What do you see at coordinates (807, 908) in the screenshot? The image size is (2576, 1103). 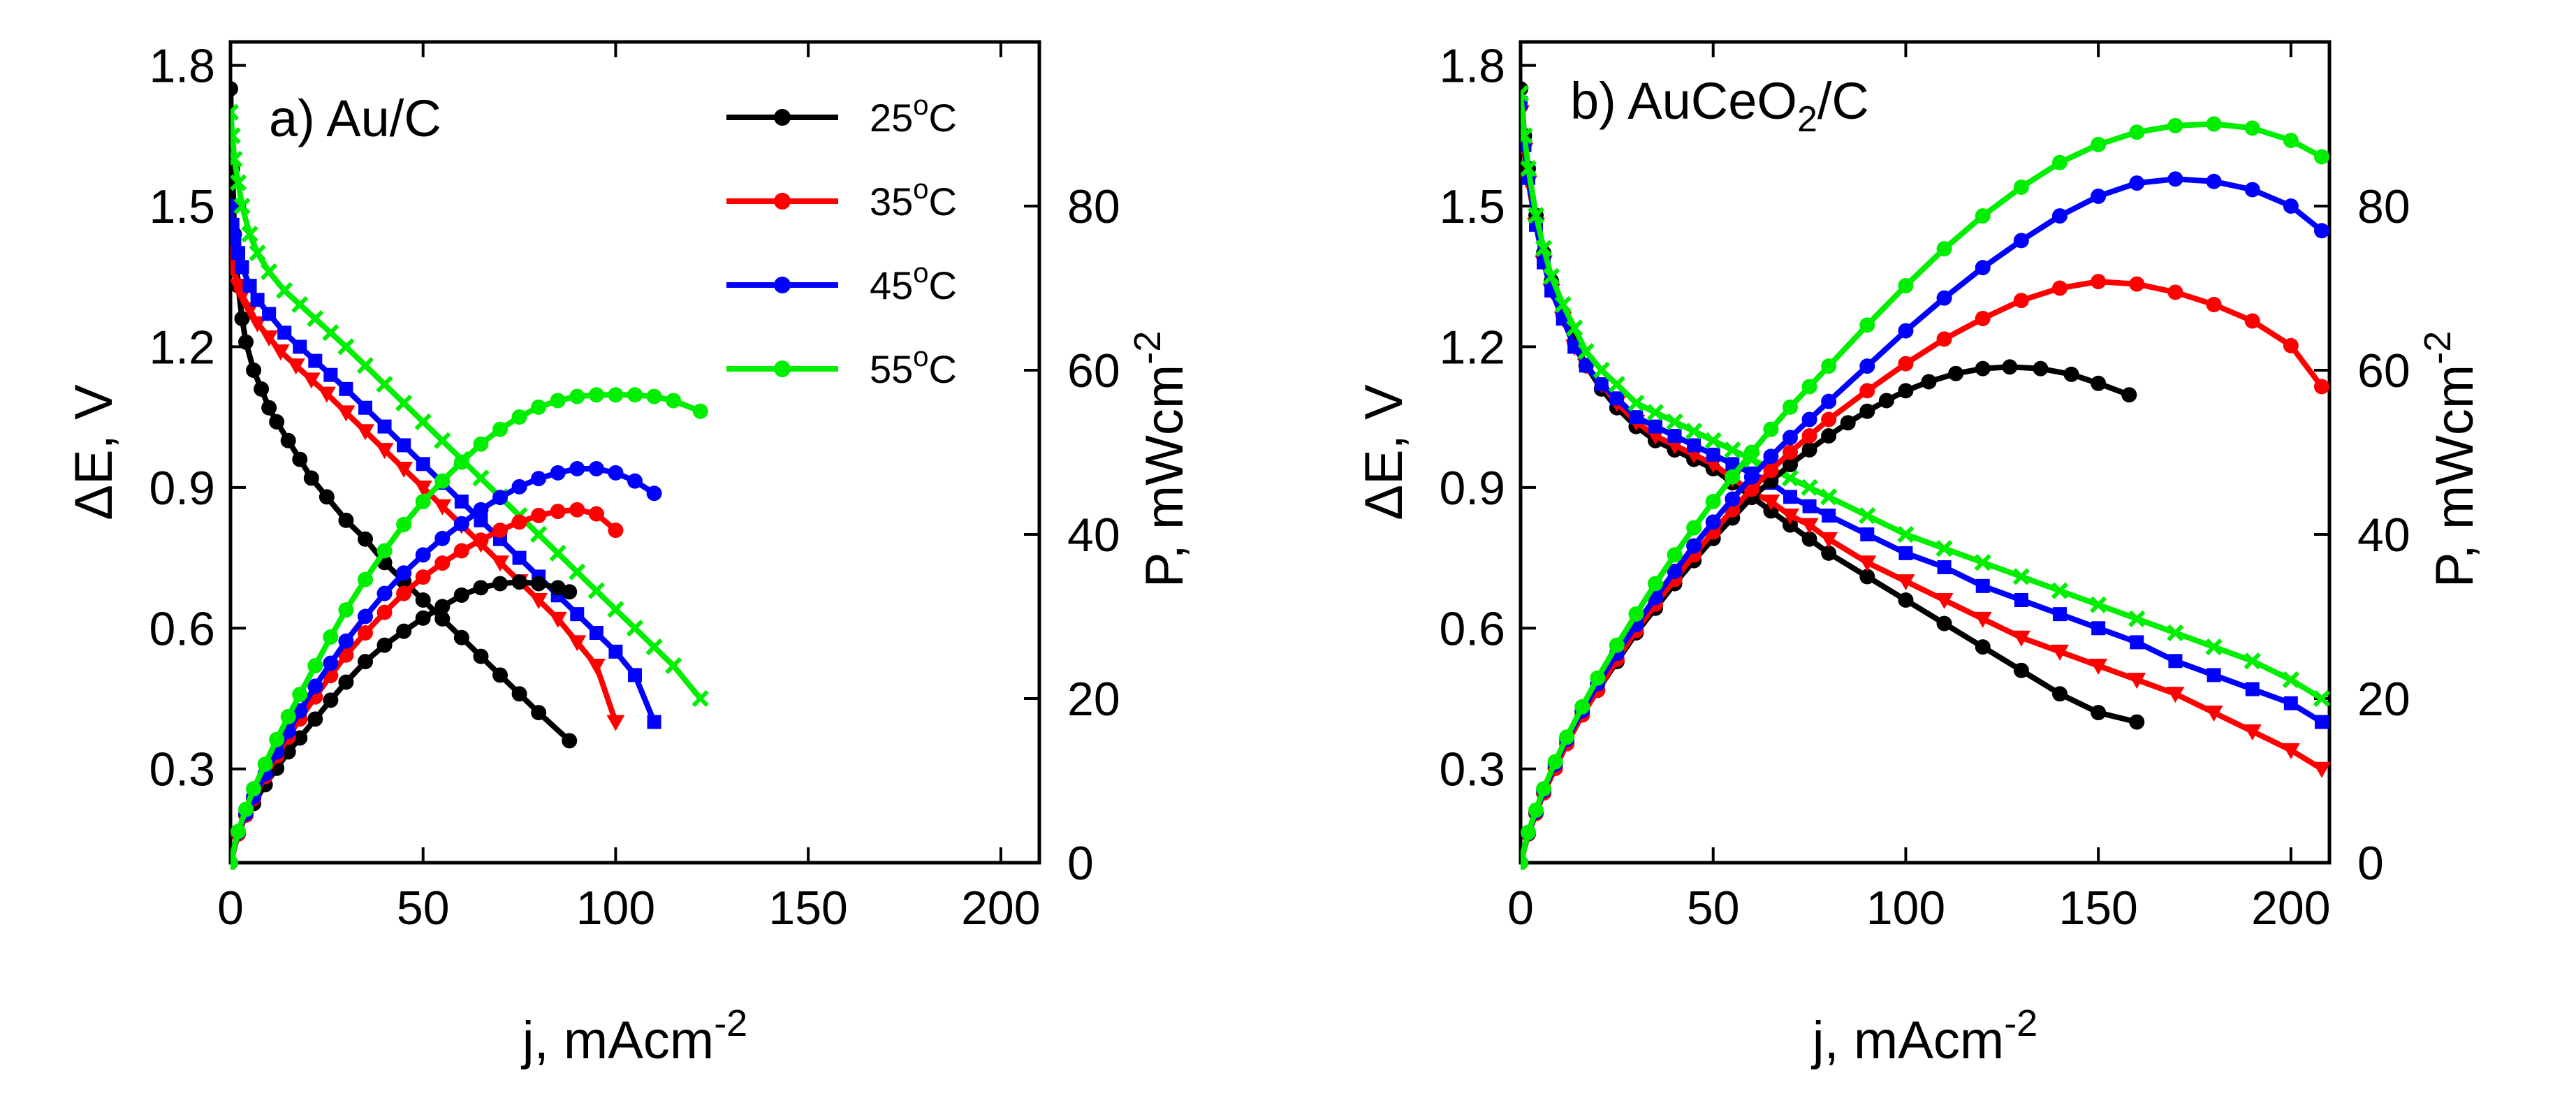 I see `x-tick-label: 150` at bounding box center [807, 908].